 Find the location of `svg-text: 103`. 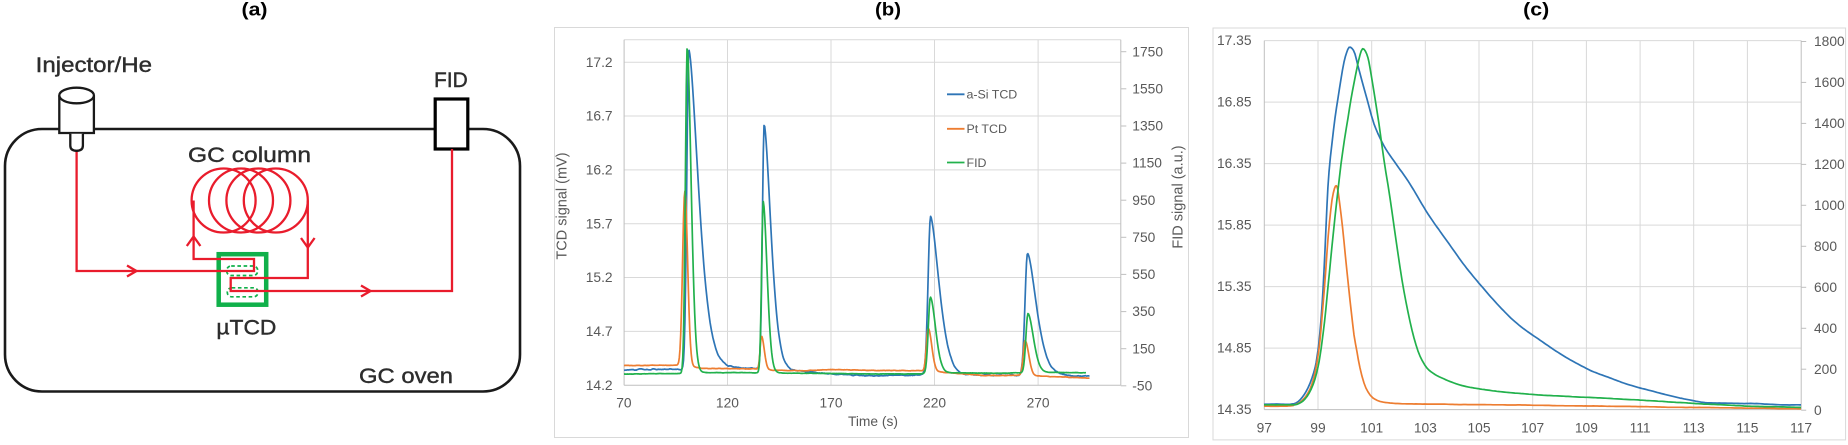

svg-text: 103 is located at coordinates (1425, 428).